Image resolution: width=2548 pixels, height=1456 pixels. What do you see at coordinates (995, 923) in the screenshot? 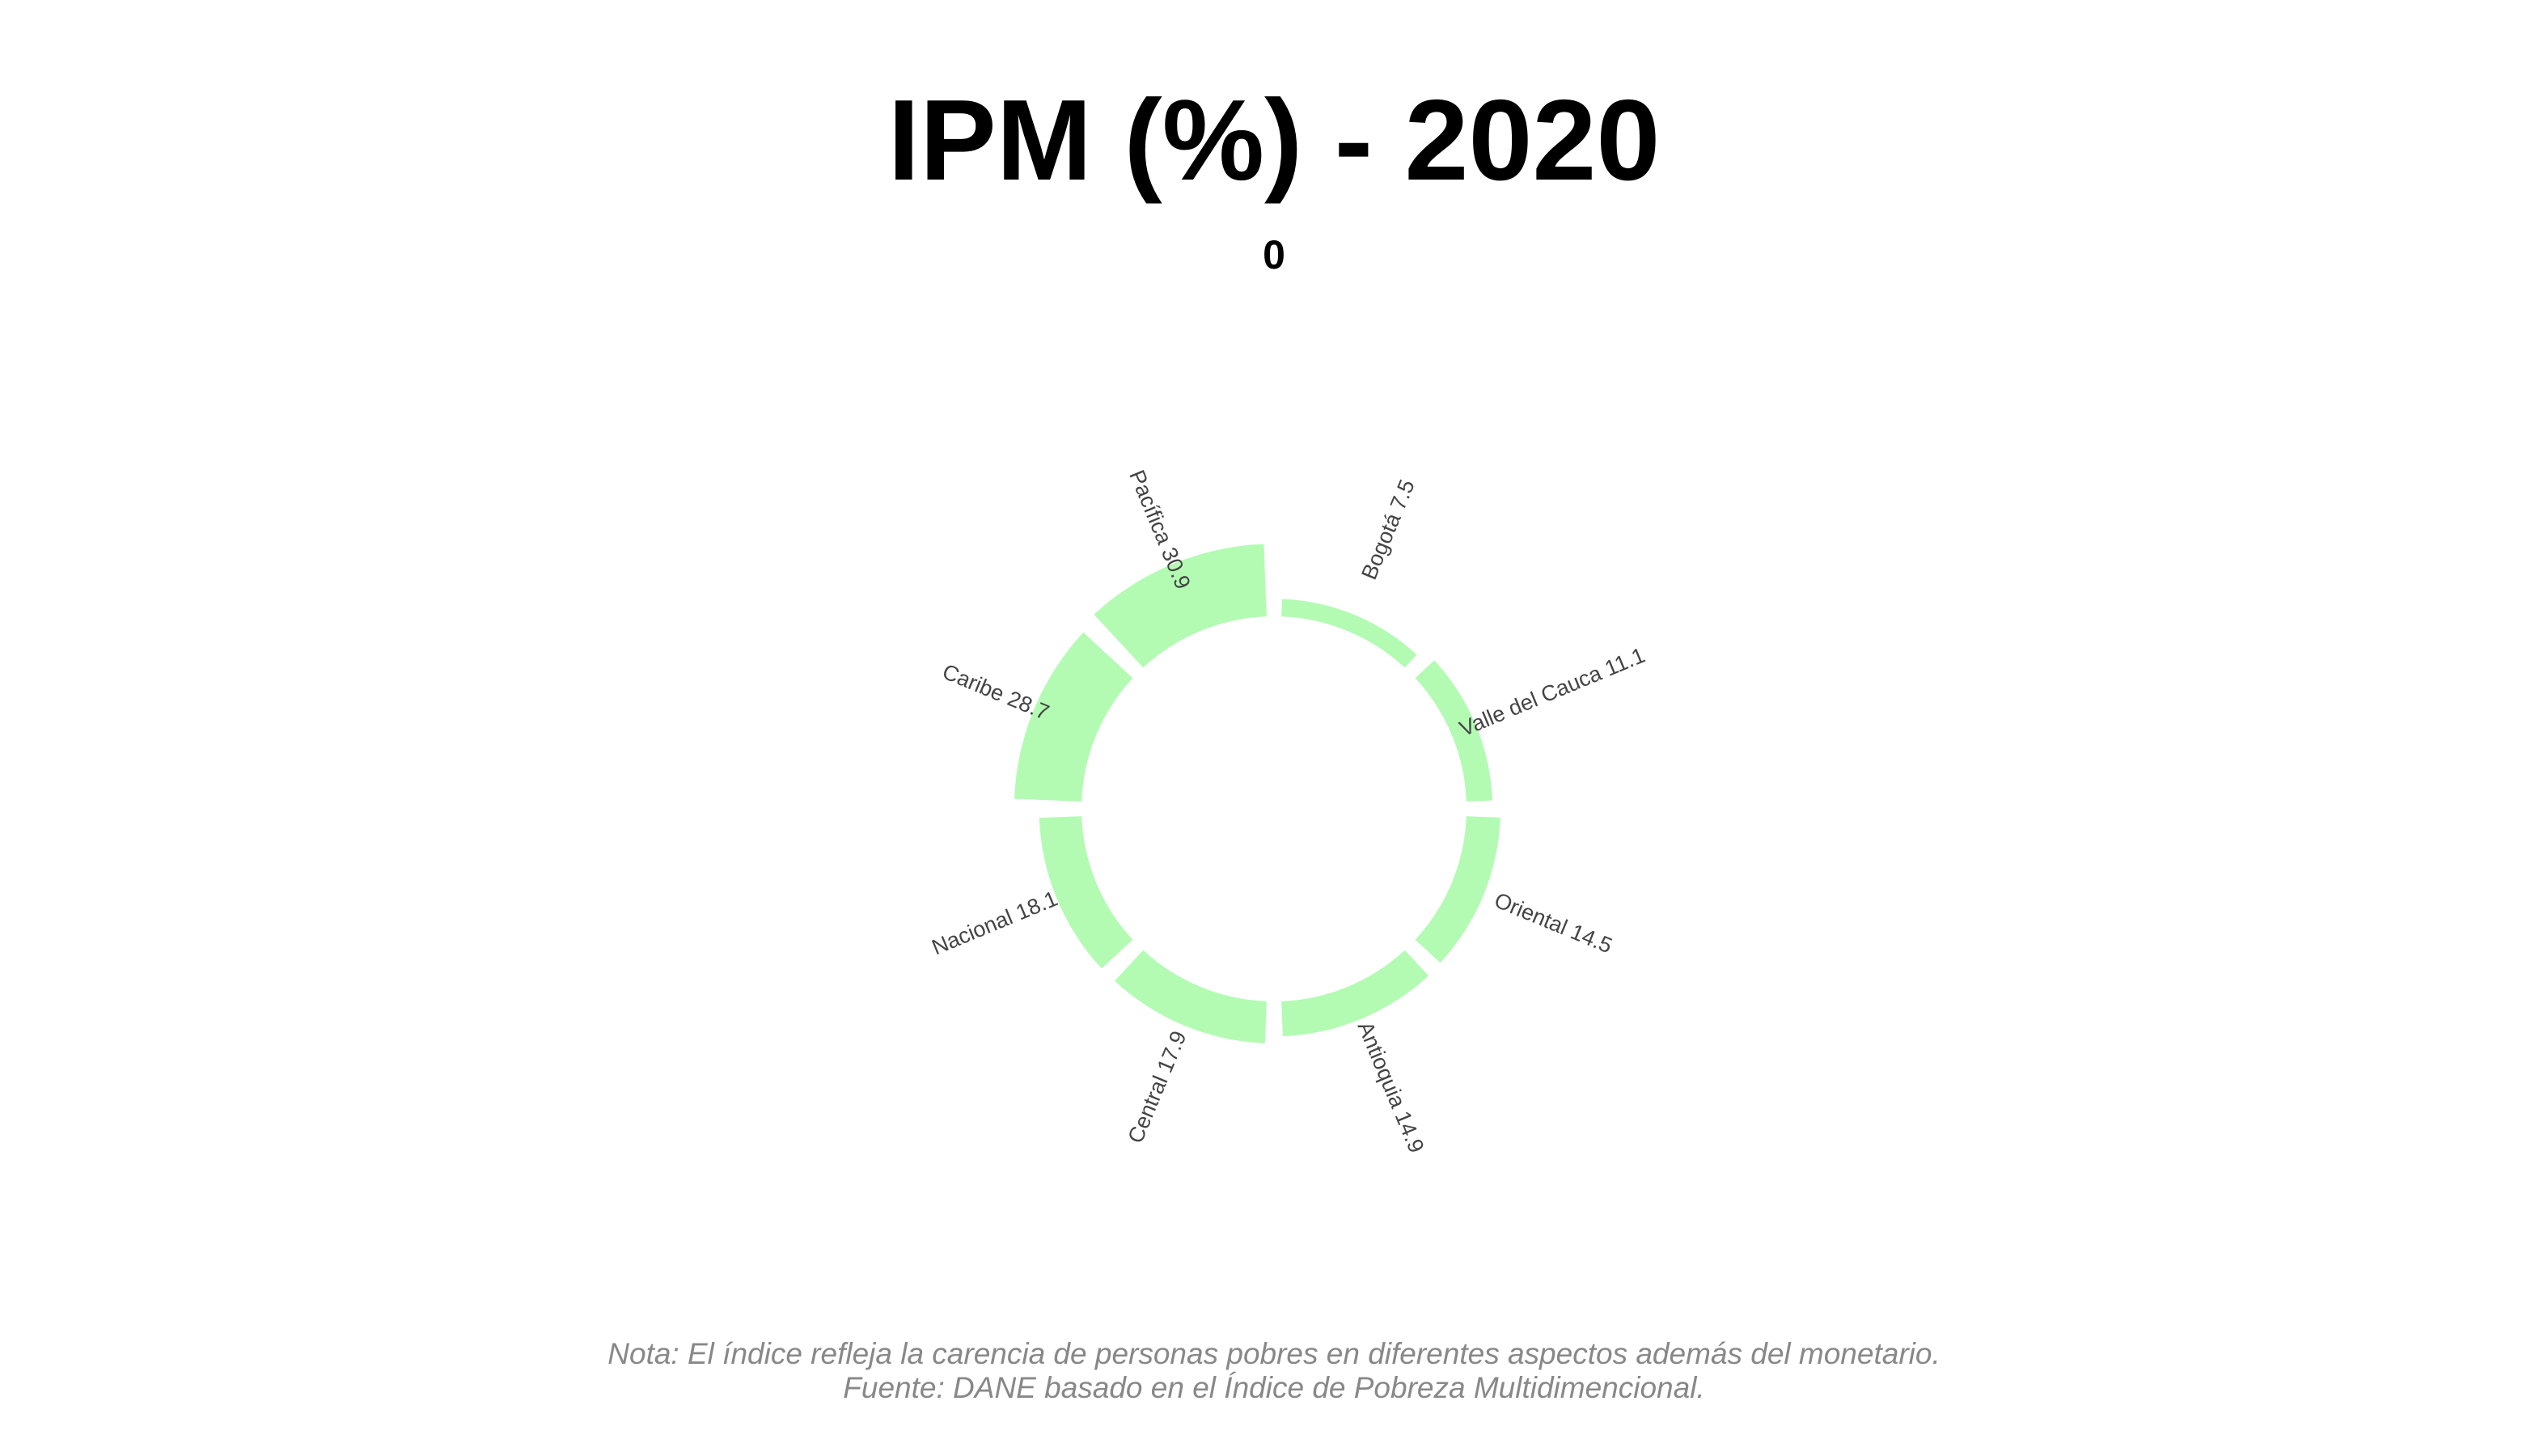
I see `label-nacional: Nacional 18.1` at bounding box center [995, 923].